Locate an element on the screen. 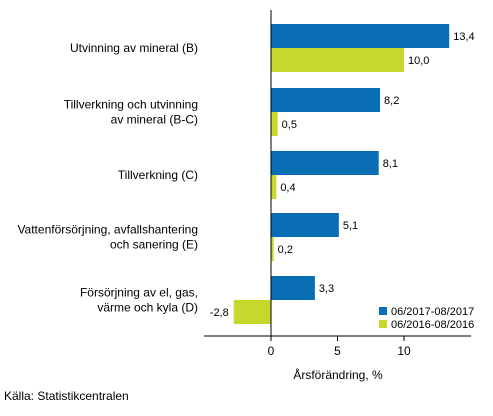 The width and height of the screenshot is (493, 416). value-label-series2-3: 0,2 is located at coordinates (285, 250).